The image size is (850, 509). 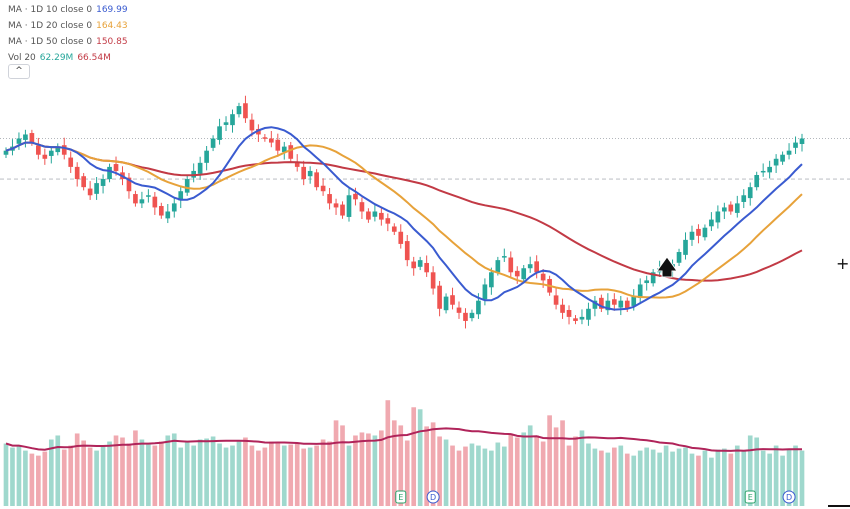 I want to click on event-marker-label: D, so click(x=433, y=497).